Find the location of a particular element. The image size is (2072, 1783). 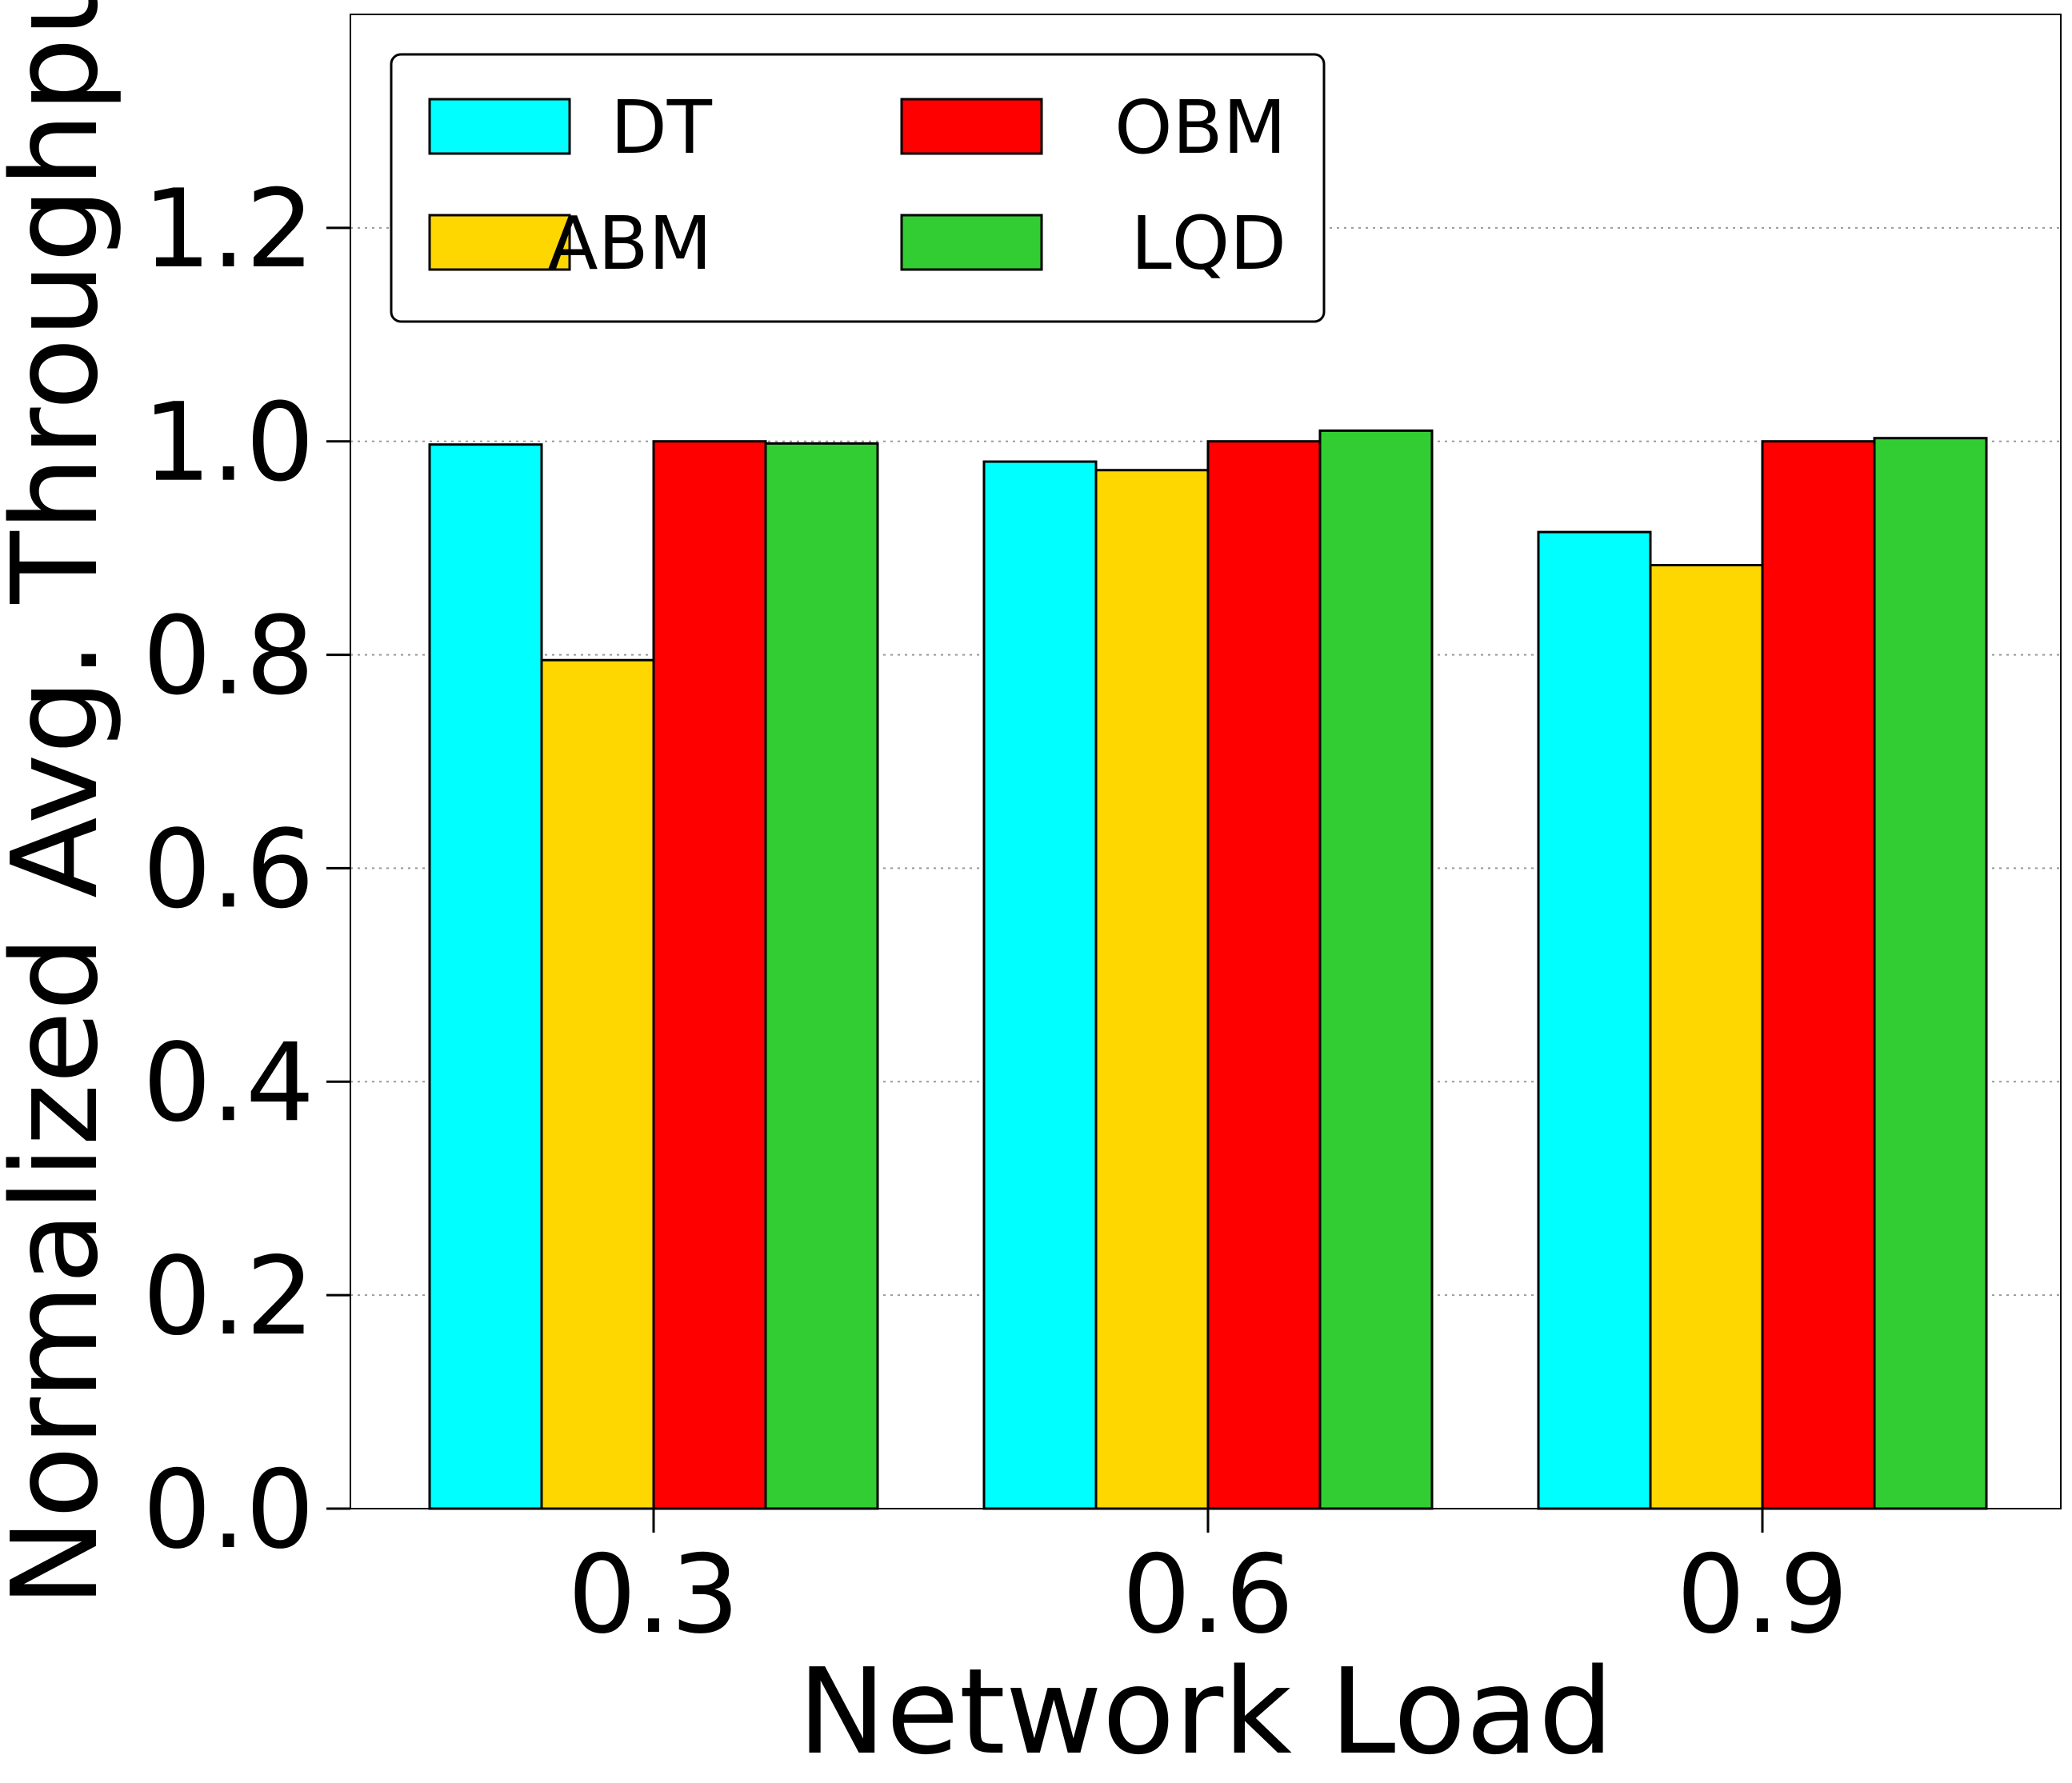

legend-swatch-abm is located at coordinates (499, 242).